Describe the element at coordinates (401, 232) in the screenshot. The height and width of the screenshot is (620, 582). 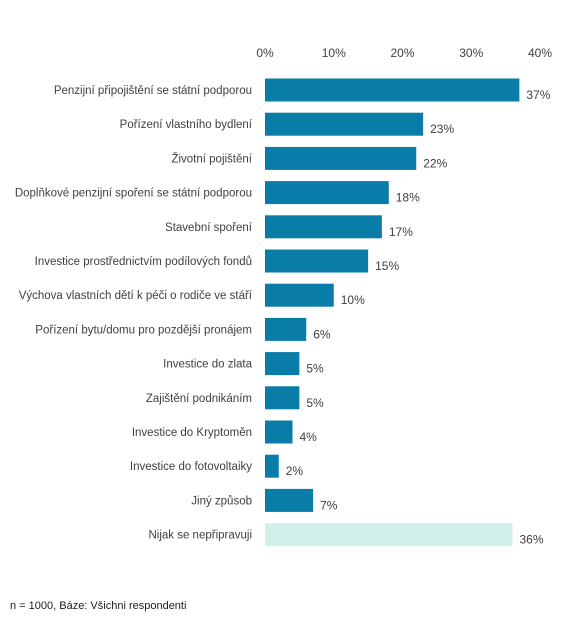
I see `value-label: 17%` at that location.